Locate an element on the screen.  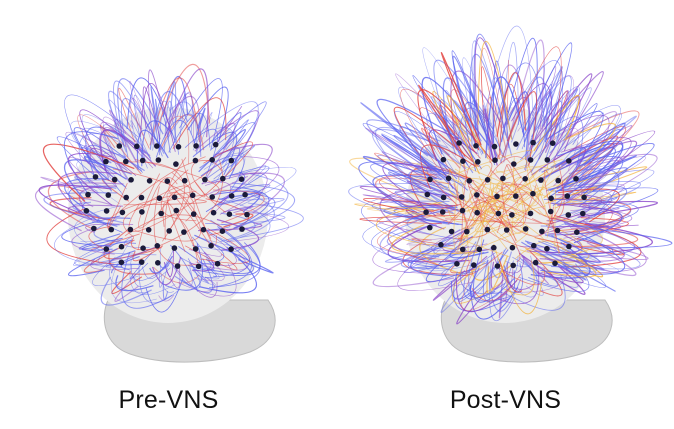
inner-strands is located at coordinates (505, 206).